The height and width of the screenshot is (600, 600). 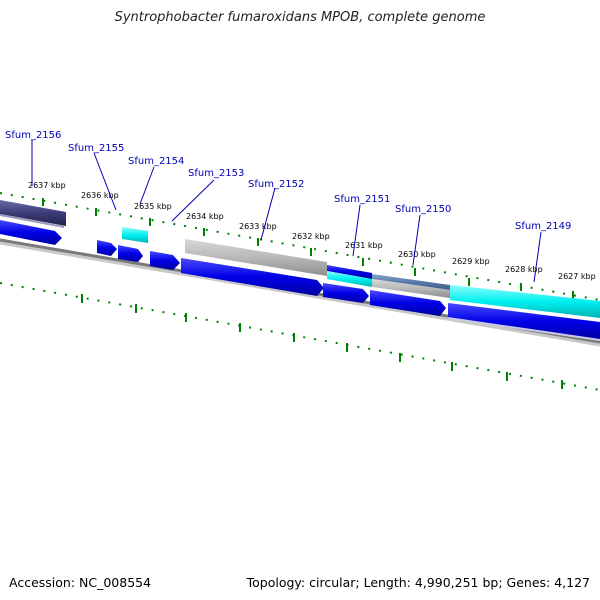 What do you see at coordinates (311, 236) in the screenshot?
I see `tick-label: 2632 kbp` at bounding box center [311, 236].